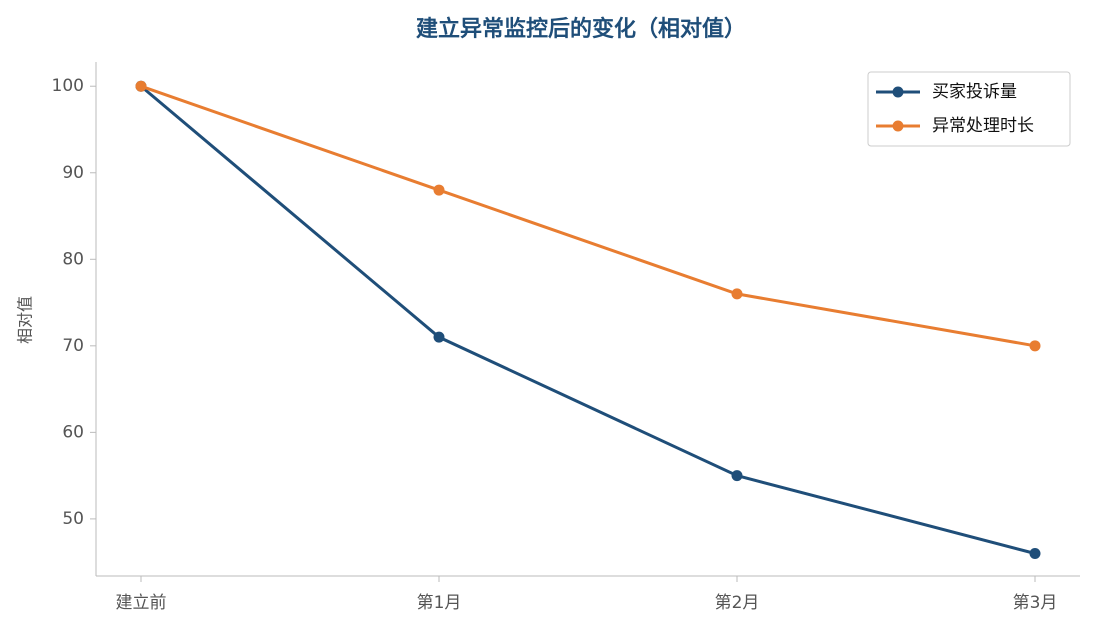  What do you see at coordinates (974, 92) in the screenshot?
I see `legend-label: 买家投诉量` at bounding box center [974, 92].